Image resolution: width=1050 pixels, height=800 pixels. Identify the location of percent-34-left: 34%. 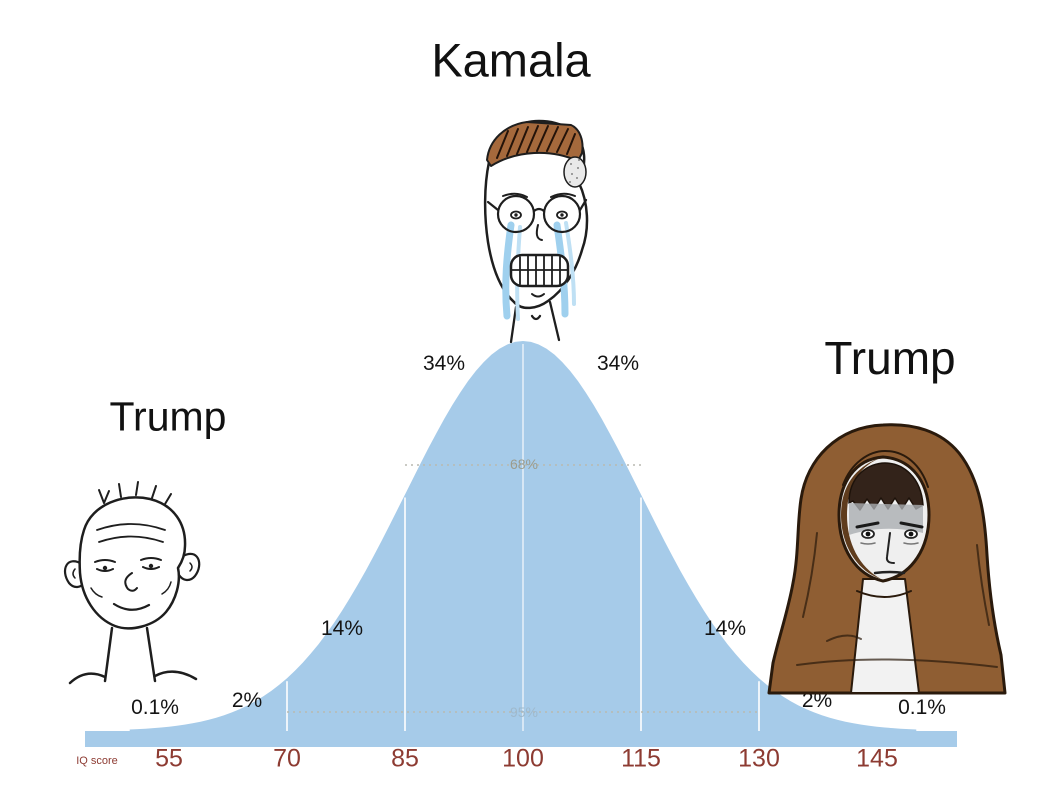
(444, 363).